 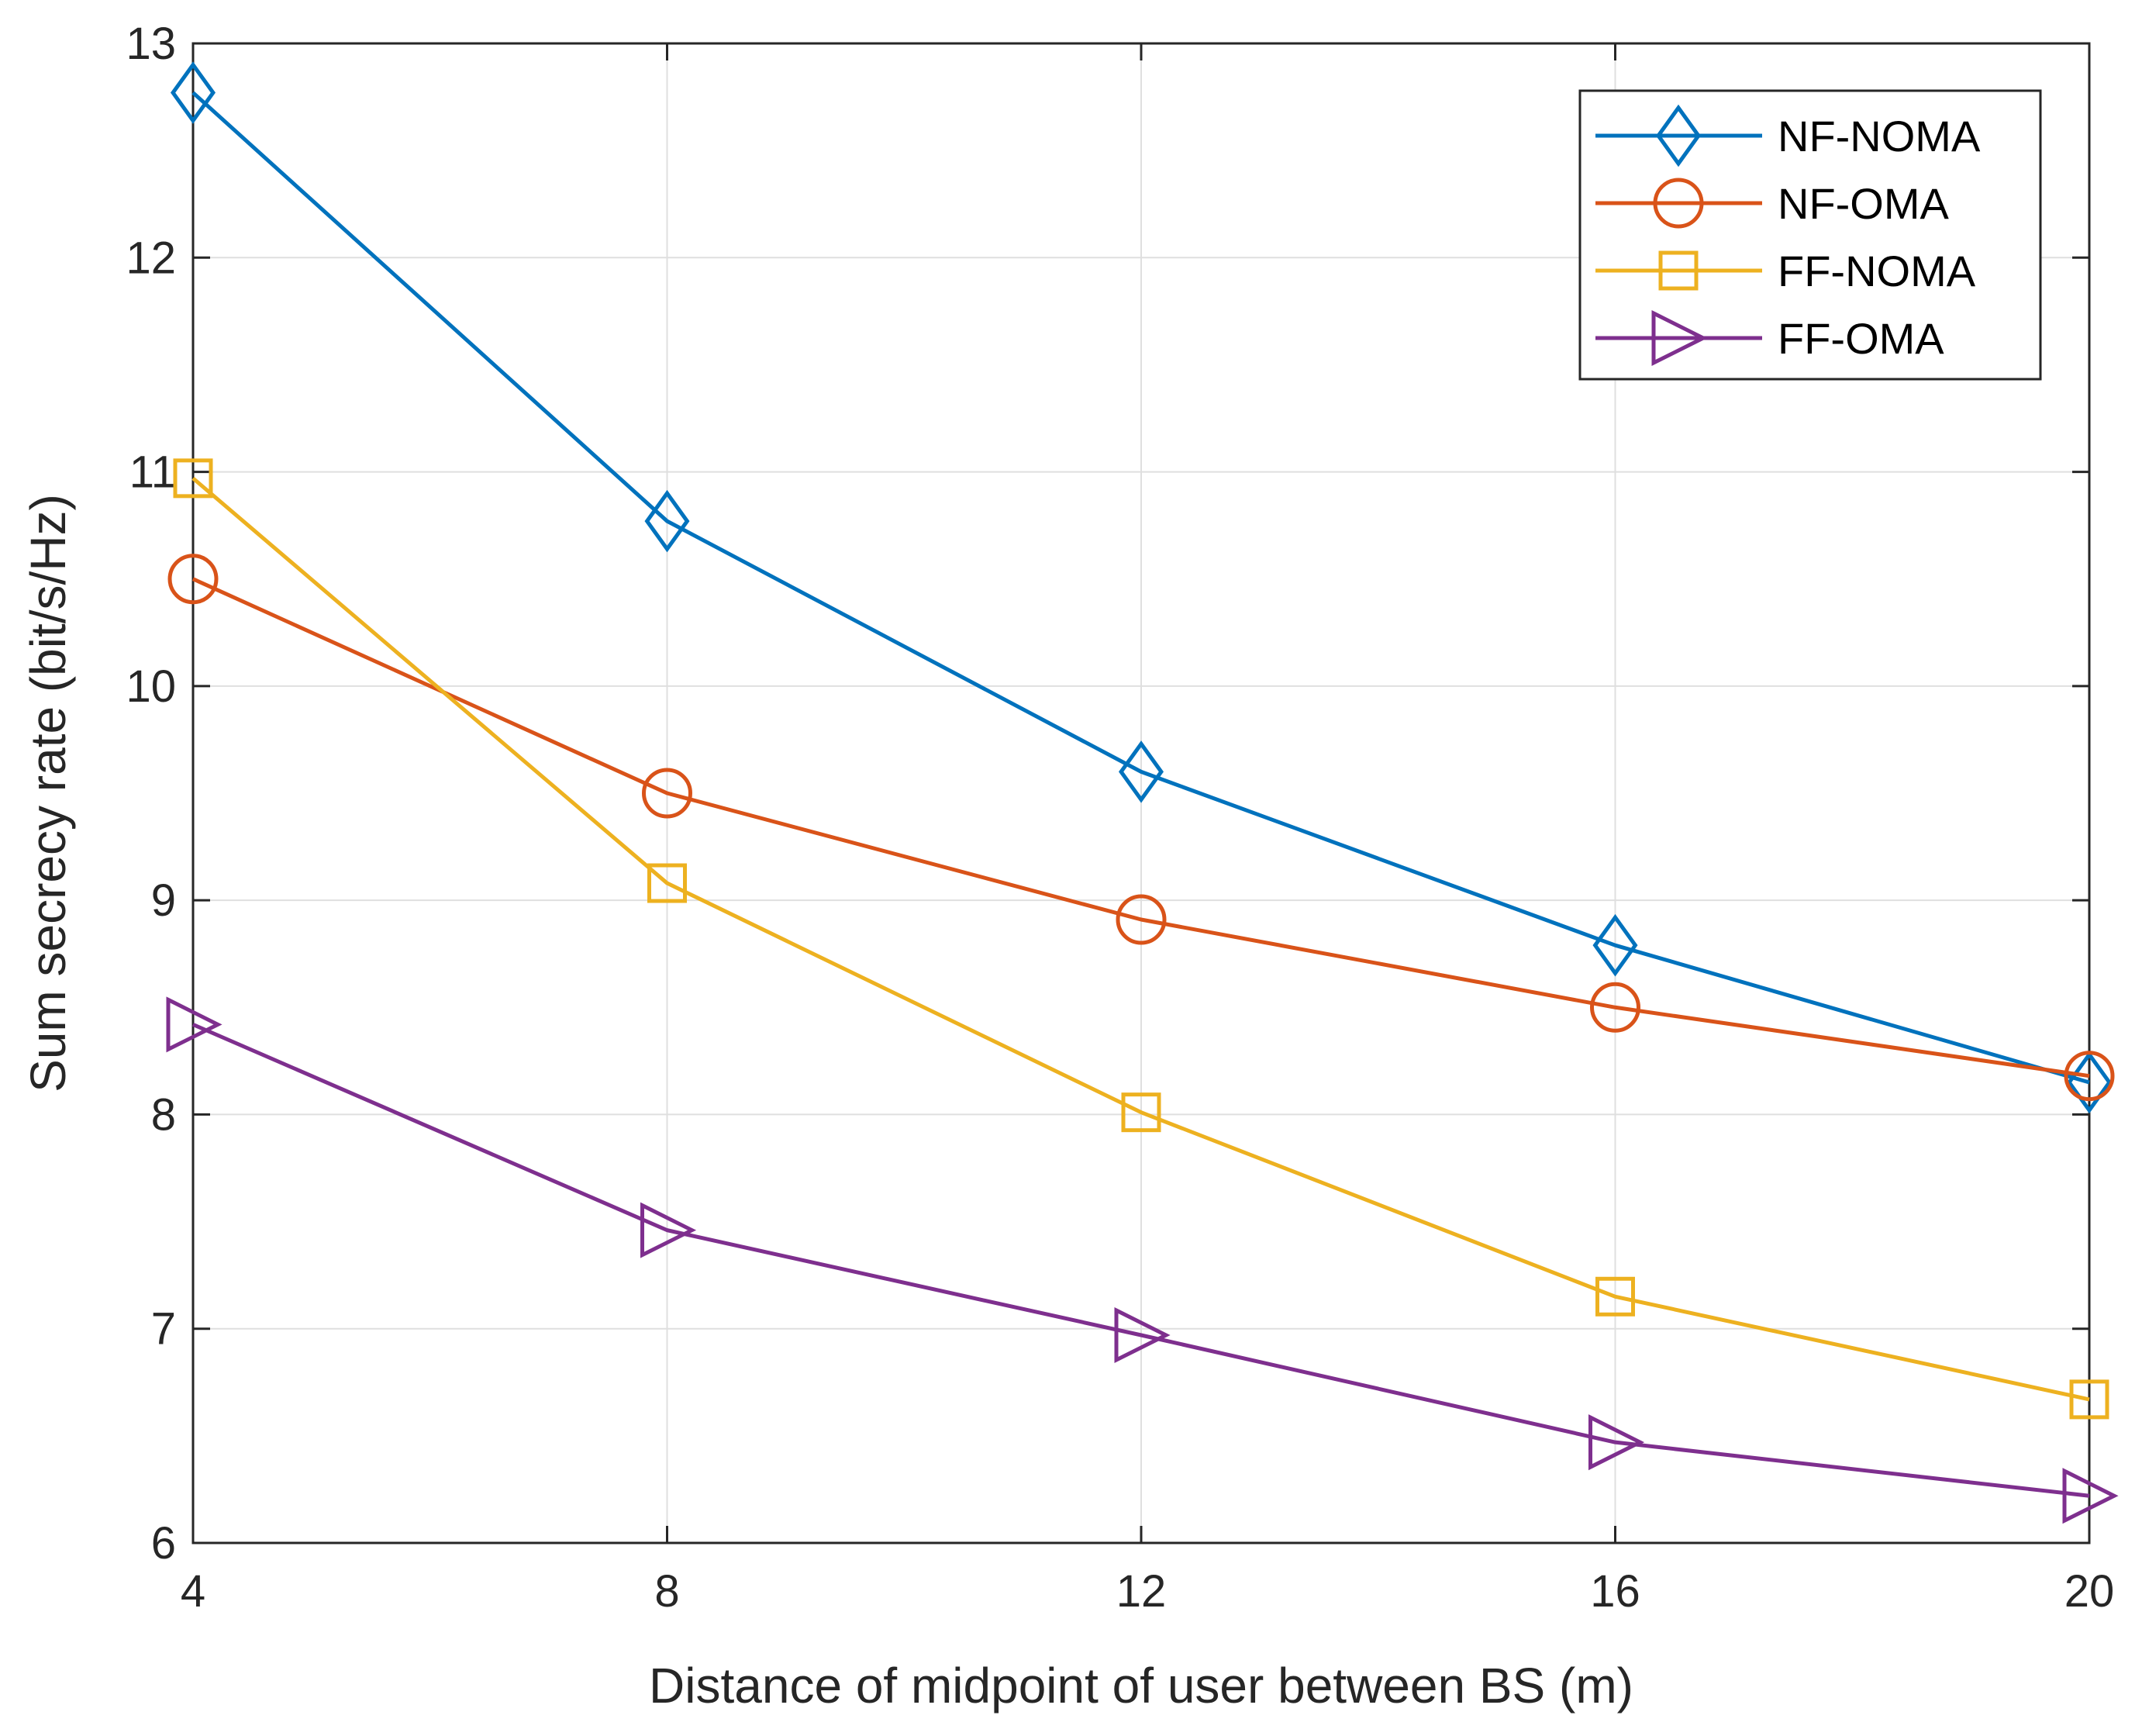 What do you see at coordinates (1679, 338) in the screenshot?
I see `legend-marker-triangle-right` at bounding box center [1679, 338].